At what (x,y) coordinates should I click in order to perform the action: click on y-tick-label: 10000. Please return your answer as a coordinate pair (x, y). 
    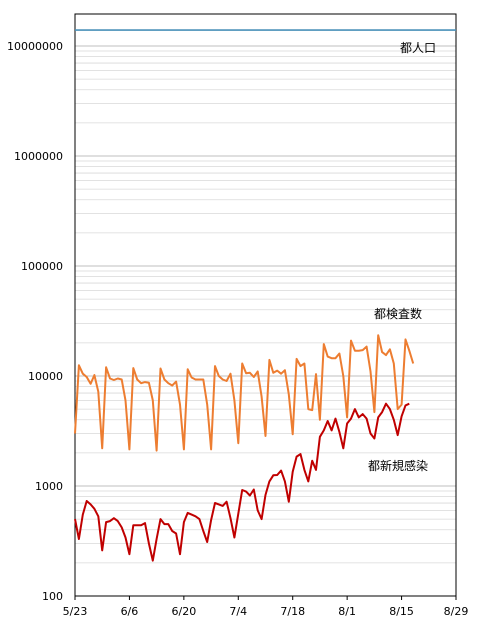
    Looking at the image, I should click on (45, 376).